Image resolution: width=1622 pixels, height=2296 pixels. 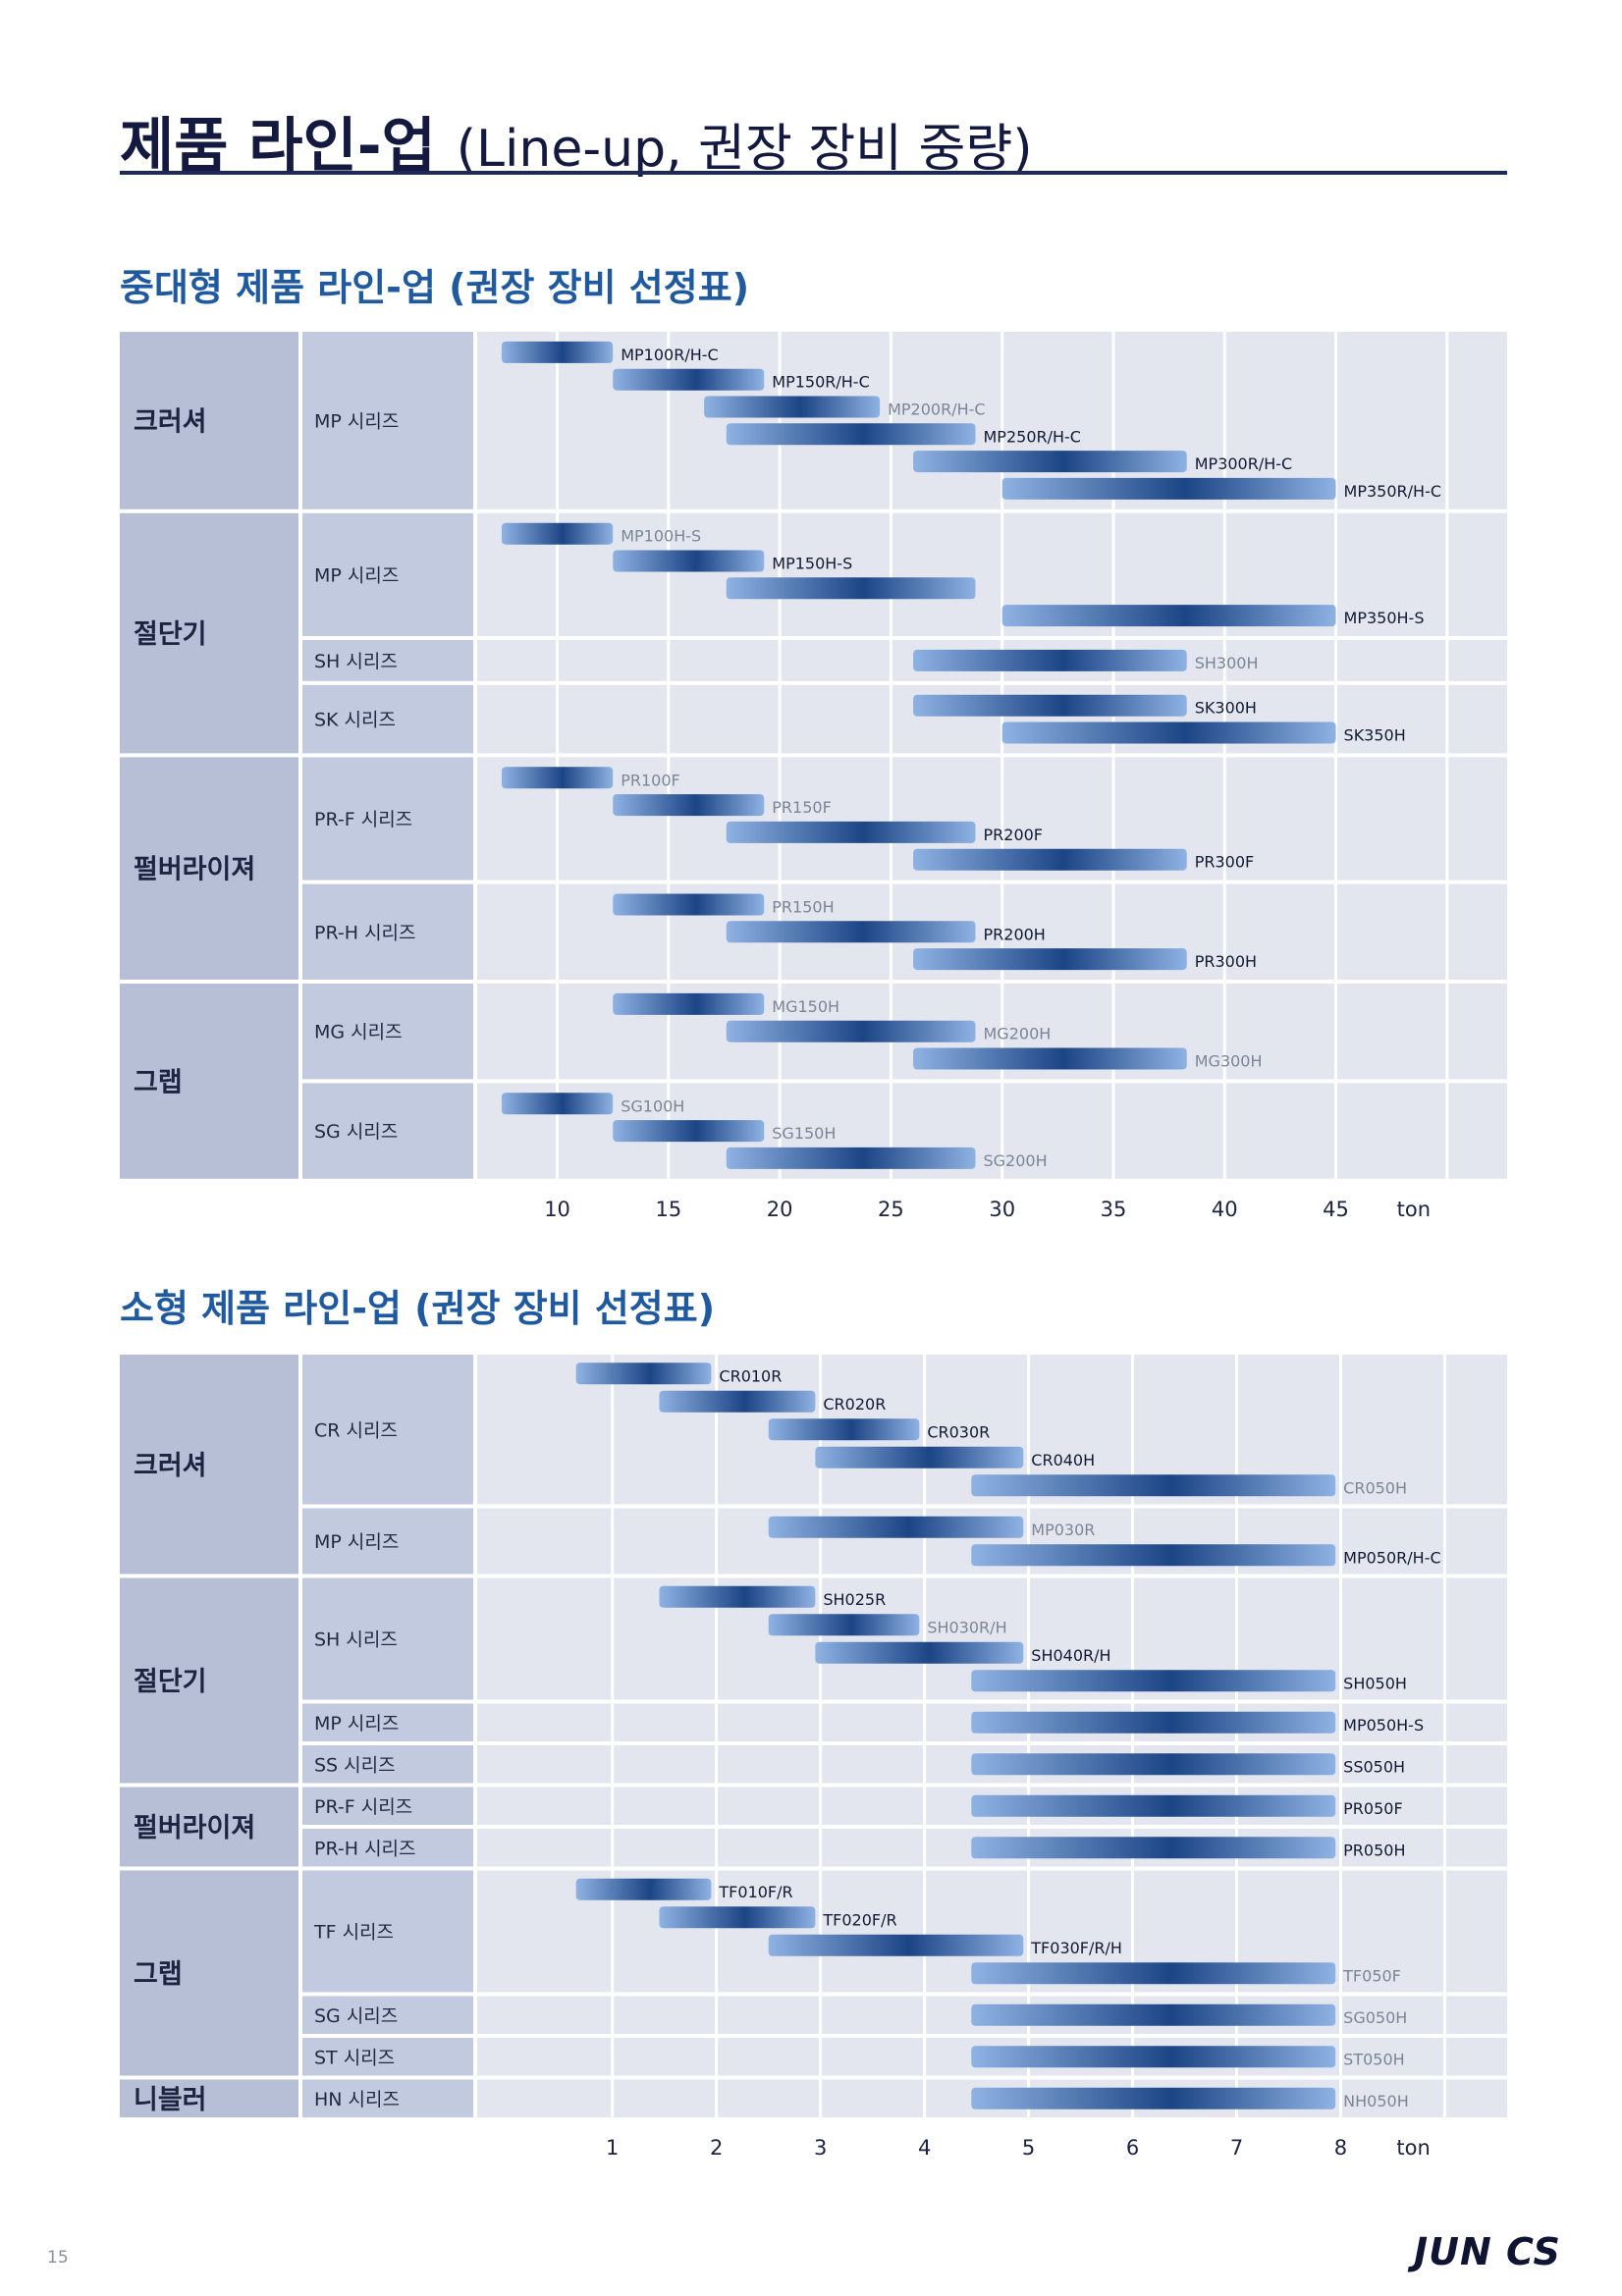 I want to click on bar-label: PR100F, so click(x=650, y=780).